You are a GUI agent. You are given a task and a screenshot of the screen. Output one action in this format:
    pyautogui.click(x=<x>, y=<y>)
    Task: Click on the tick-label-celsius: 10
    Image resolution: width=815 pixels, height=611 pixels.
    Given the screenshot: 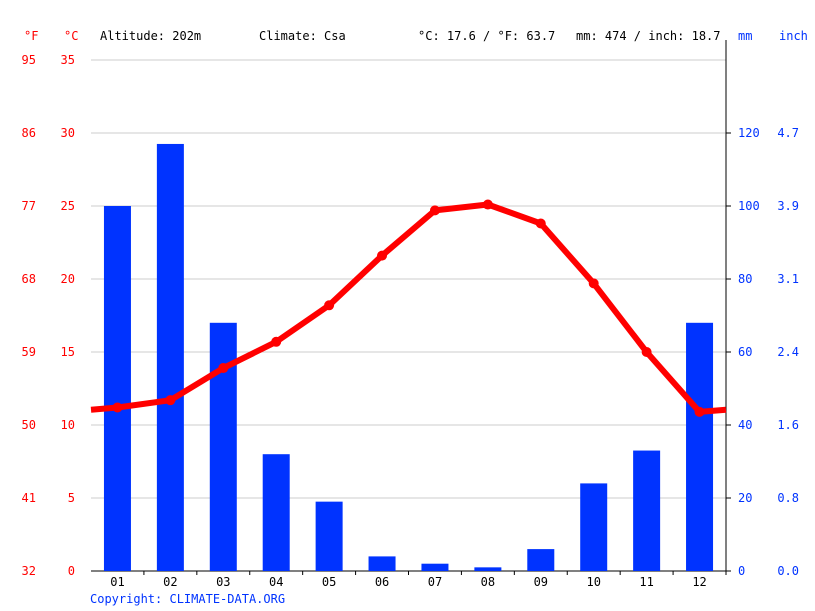 What is the action you would take?
    pyautogui.click(x=68, y=425)
    